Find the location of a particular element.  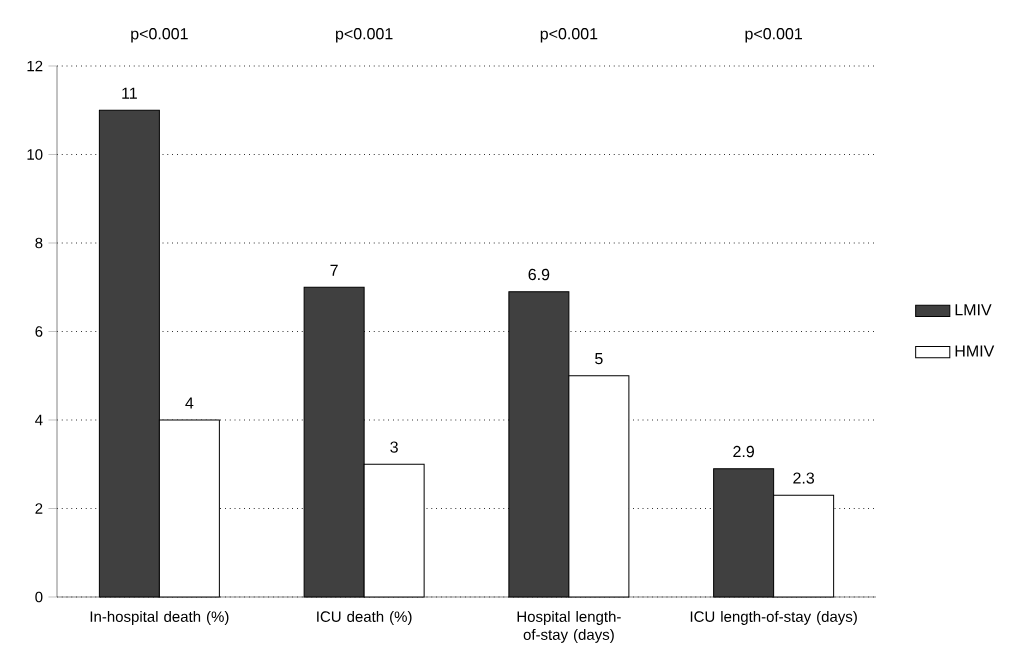

data-label: 2.3 is located at coordinates (804, 478).